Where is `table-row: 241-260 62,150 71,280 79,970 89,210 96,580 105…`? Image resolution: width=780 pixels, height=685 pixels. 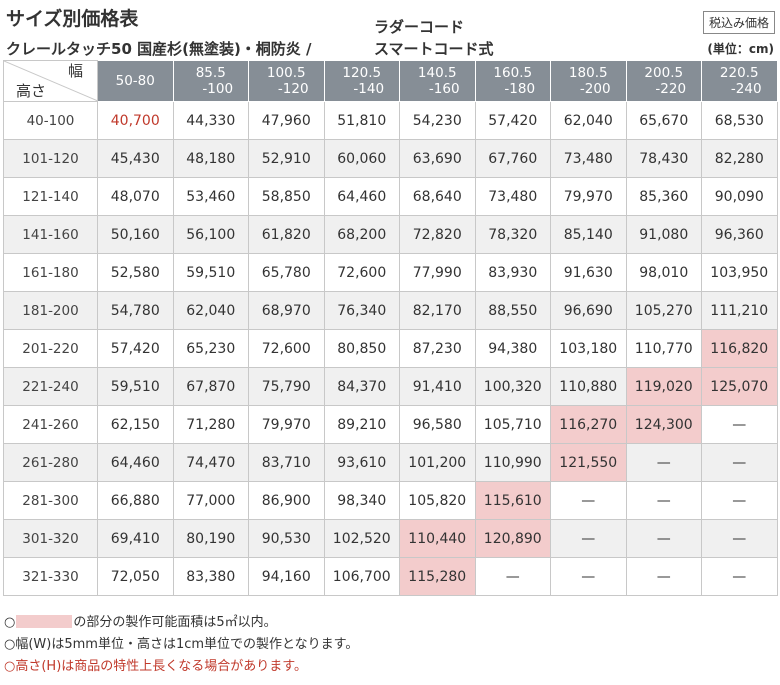
table-row: 241-260 62,150 71,280 79,970 89,210 96,580 105… is located at coordinates (390, 424).